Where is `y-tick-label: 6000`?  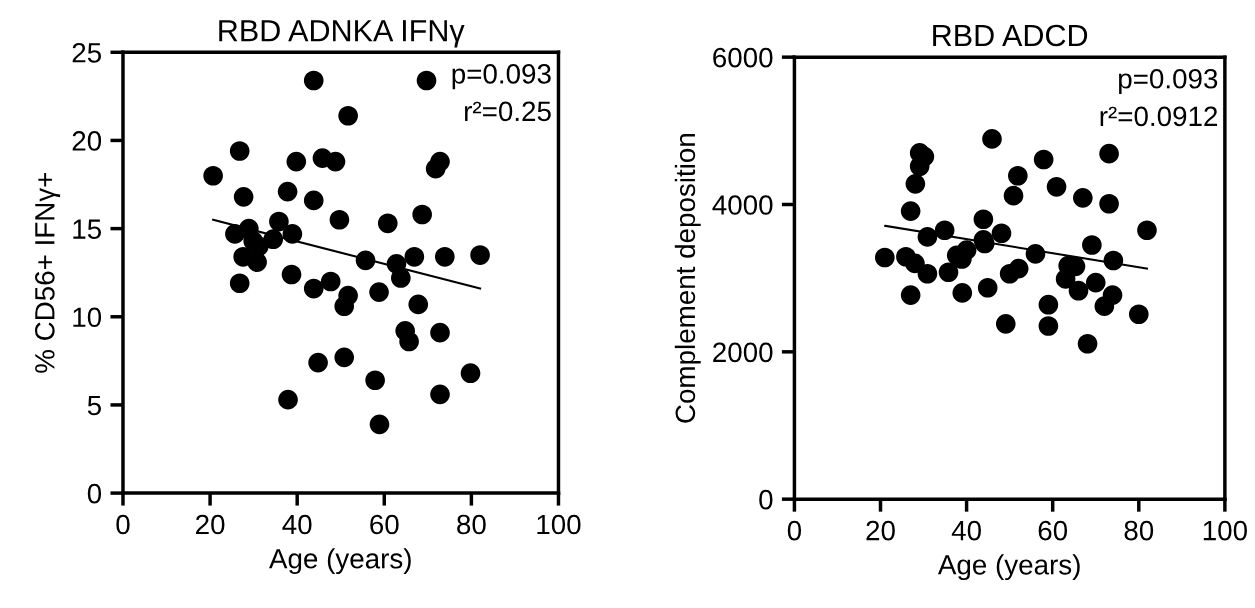 y-tick-label: 6000 is located at coordinates (743, 57).